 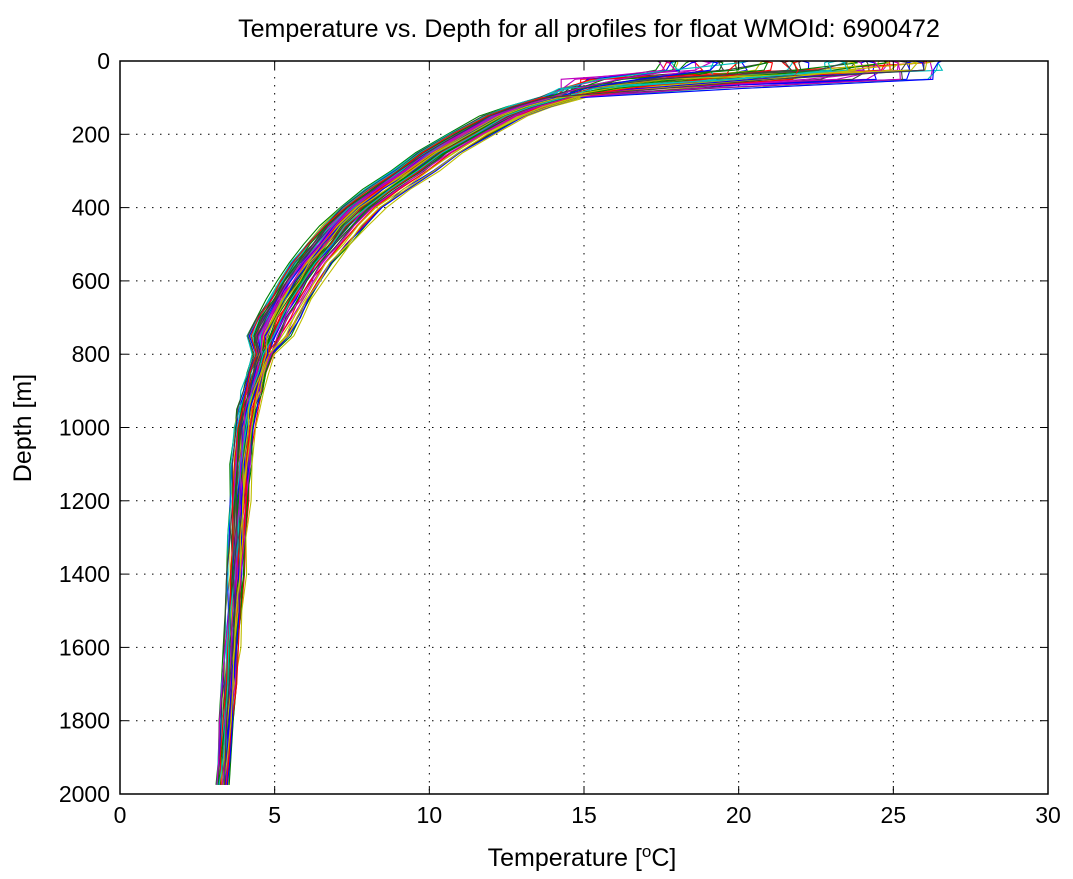 I want to click on x-tick-label: 20, so click(x=739, y=815).